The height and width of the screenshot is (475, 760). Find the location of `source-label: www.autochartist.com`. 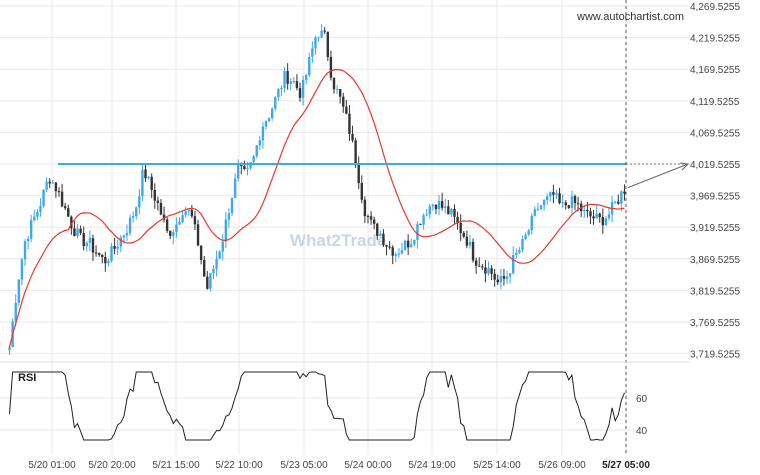

source-label: www.autochartist.com is located at coordinates (630, 17).